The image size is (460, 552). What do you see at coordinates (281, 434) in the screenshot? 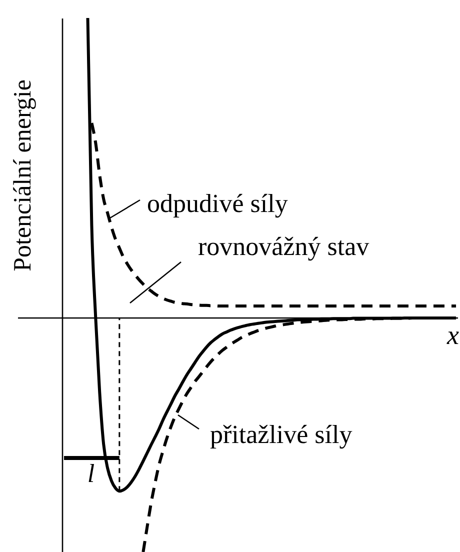
I see `annotation: přitažlivé síly` at bounding box center [281, 434].